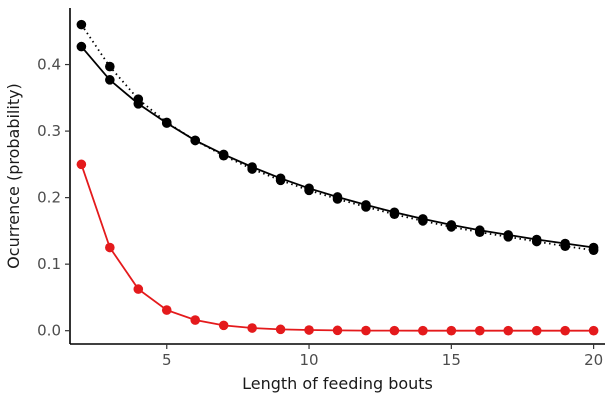 This screenshot has width=614, height=398. What do you see at coordinates (49, 198) in the screenshot?
I see `y-tick-label: 0.2` at bounding box center [49, 198].